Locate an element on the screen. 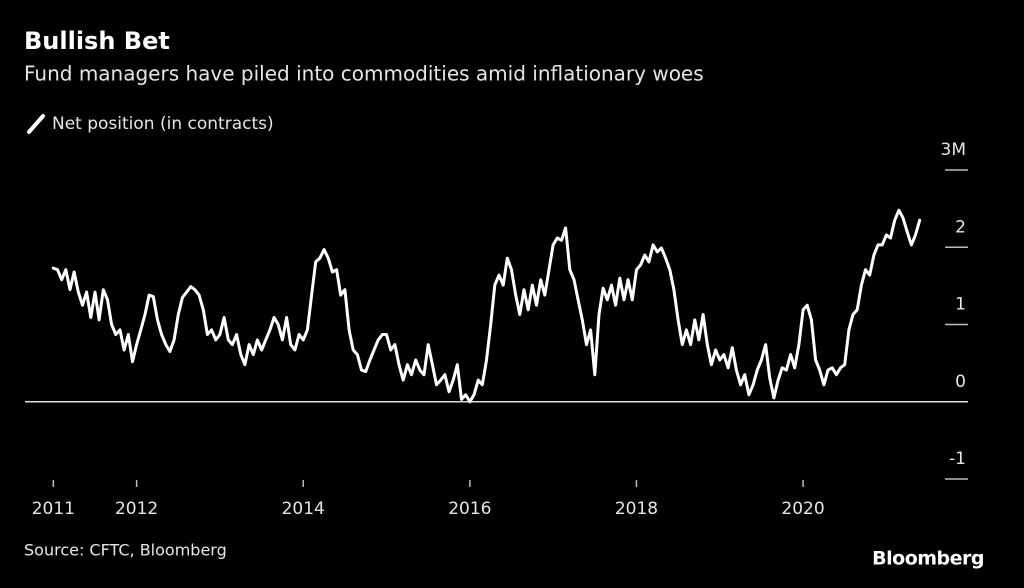  source-note: Source: CFTC, Bloomberg is located at coordinates (125, 550).